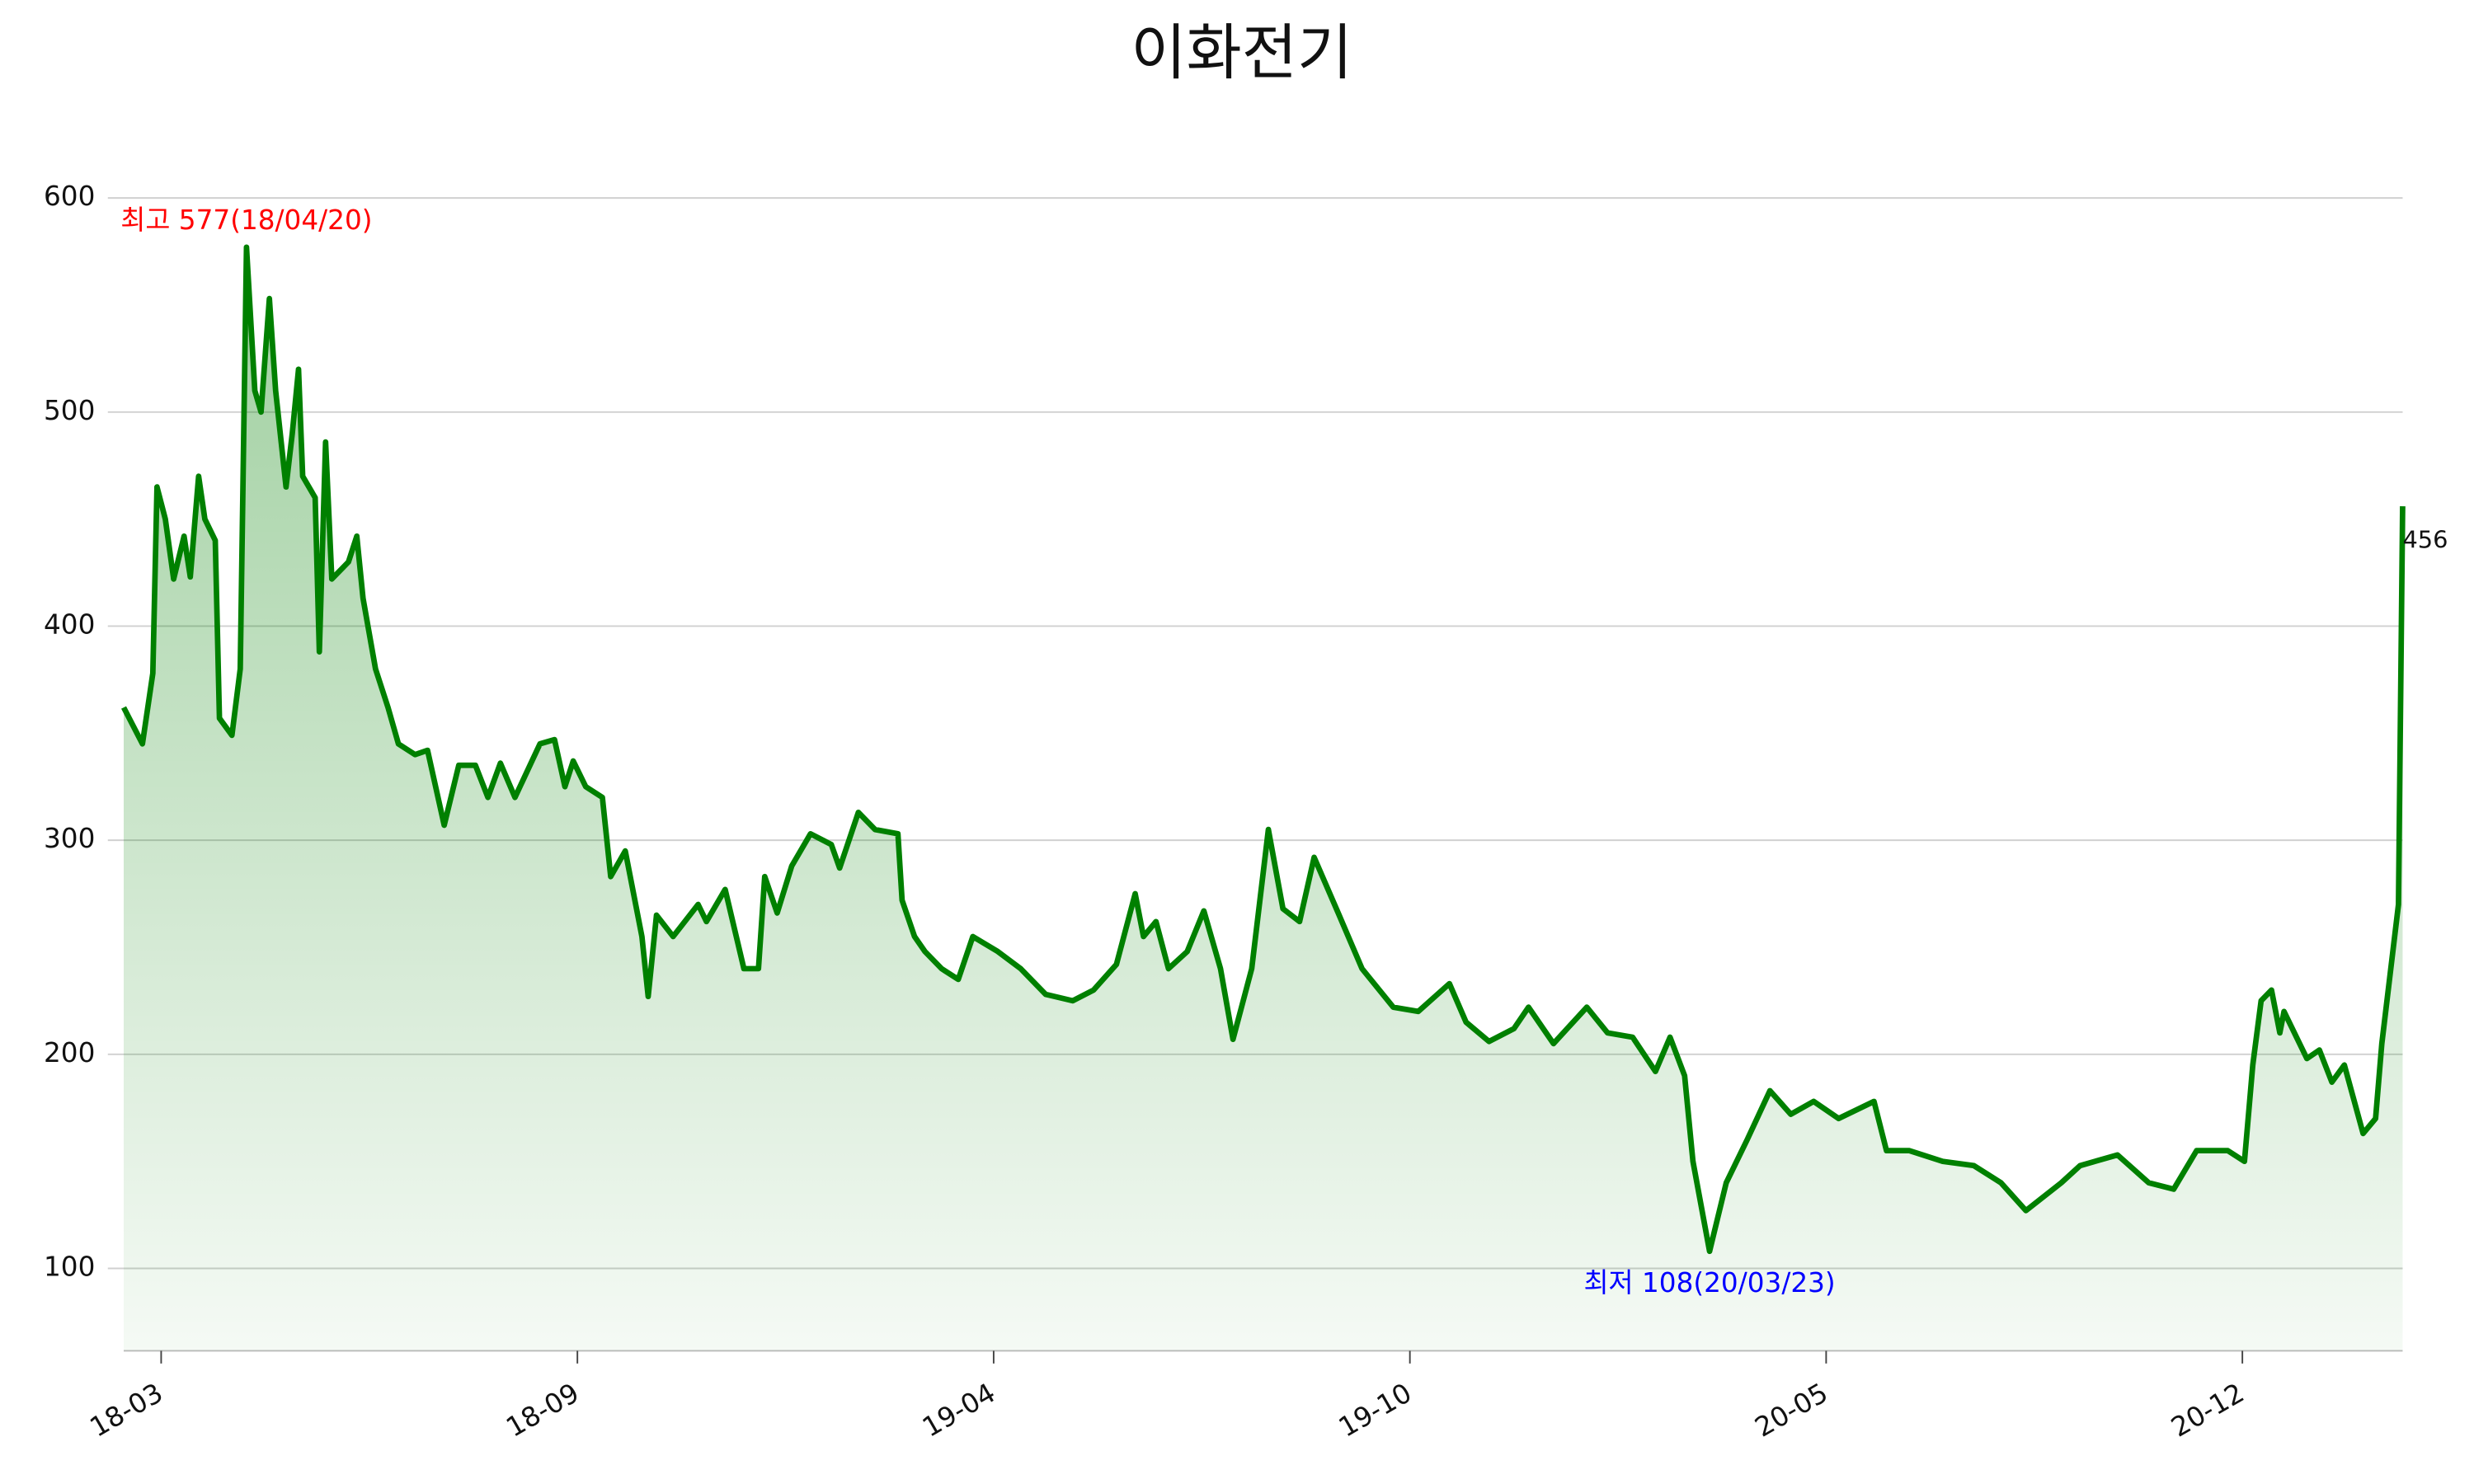 Image resolution: width=2474 pixels, height=1484 pixels. Describe the element at coordinates (542, 1410) in the screenshot. I see `x-tick-label: 18-09` at that location.